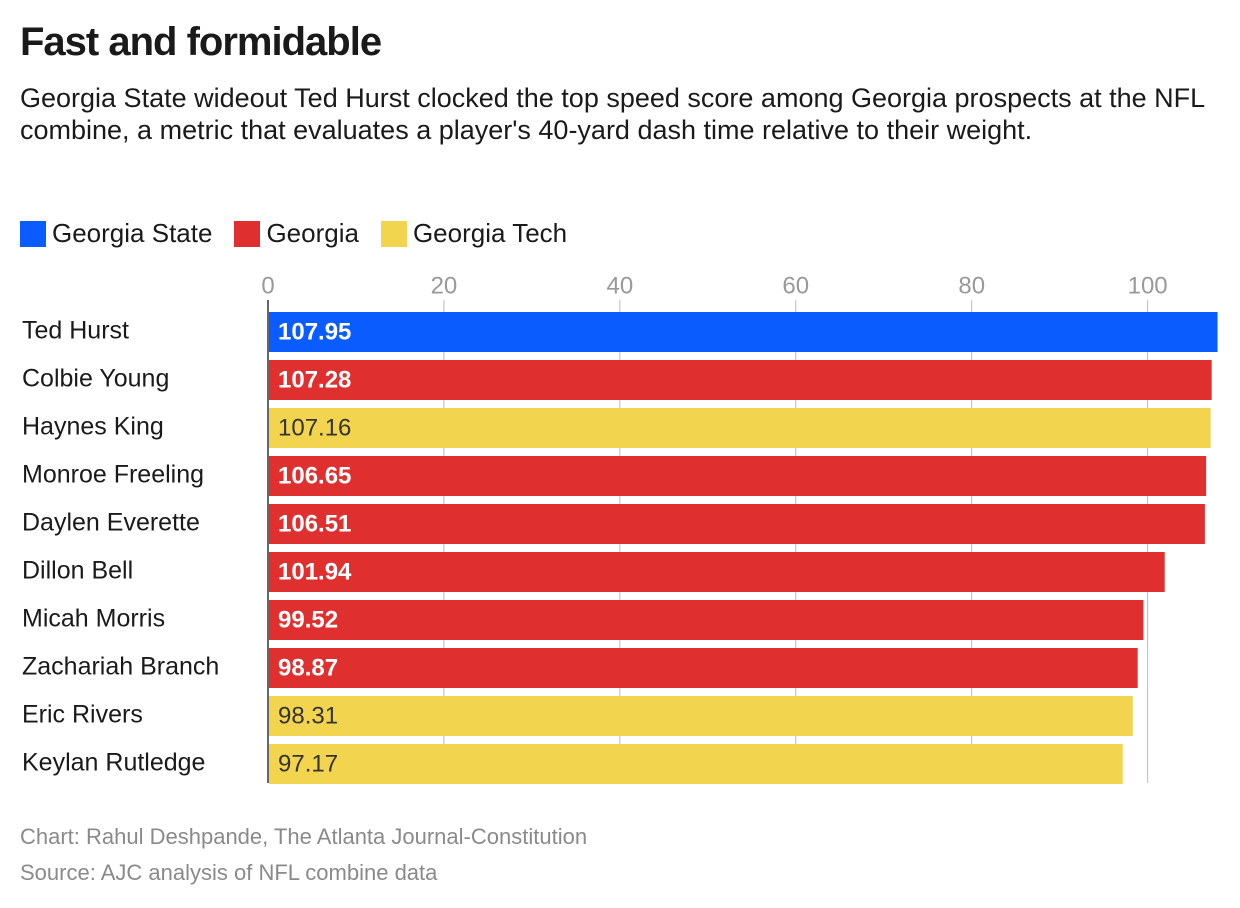  I want to click on legend: Georgia State Georgia Georgia Tech, so click(293, 233).